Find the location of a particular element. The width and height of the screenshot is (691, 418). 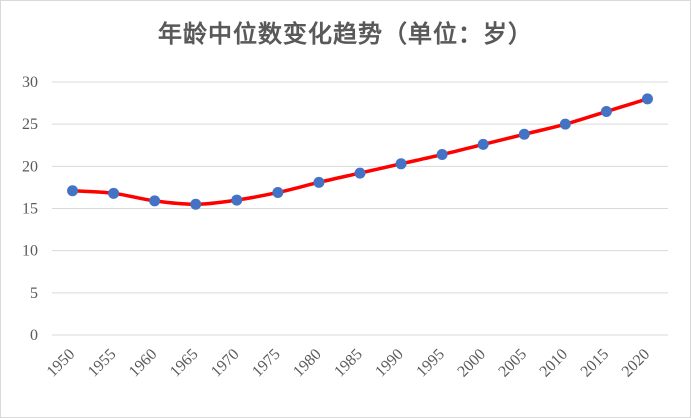

x-tick-label: 1965 is located at coordinates (184, 363).